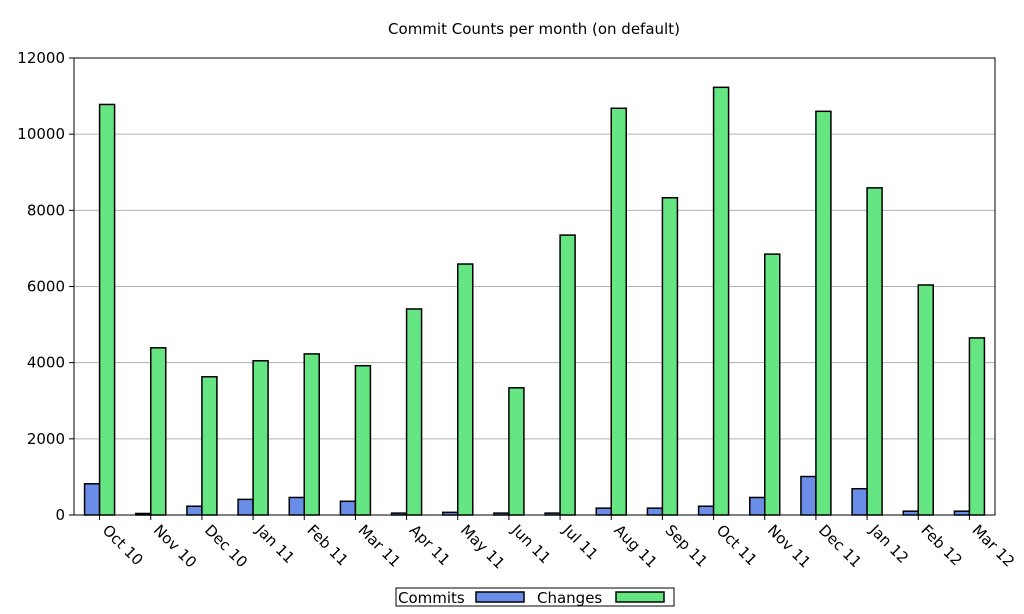  I want to click on x-tick-label: Nov 11, so click(789, 546).